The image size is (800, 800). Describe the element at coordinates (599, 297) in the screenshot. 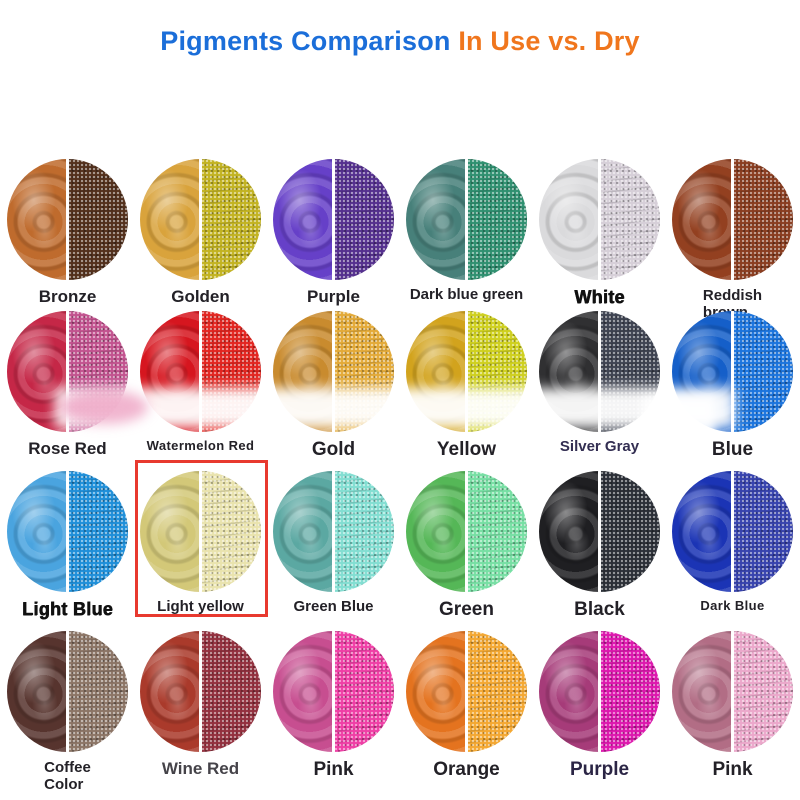

I see `pigment-label: White` at that location.